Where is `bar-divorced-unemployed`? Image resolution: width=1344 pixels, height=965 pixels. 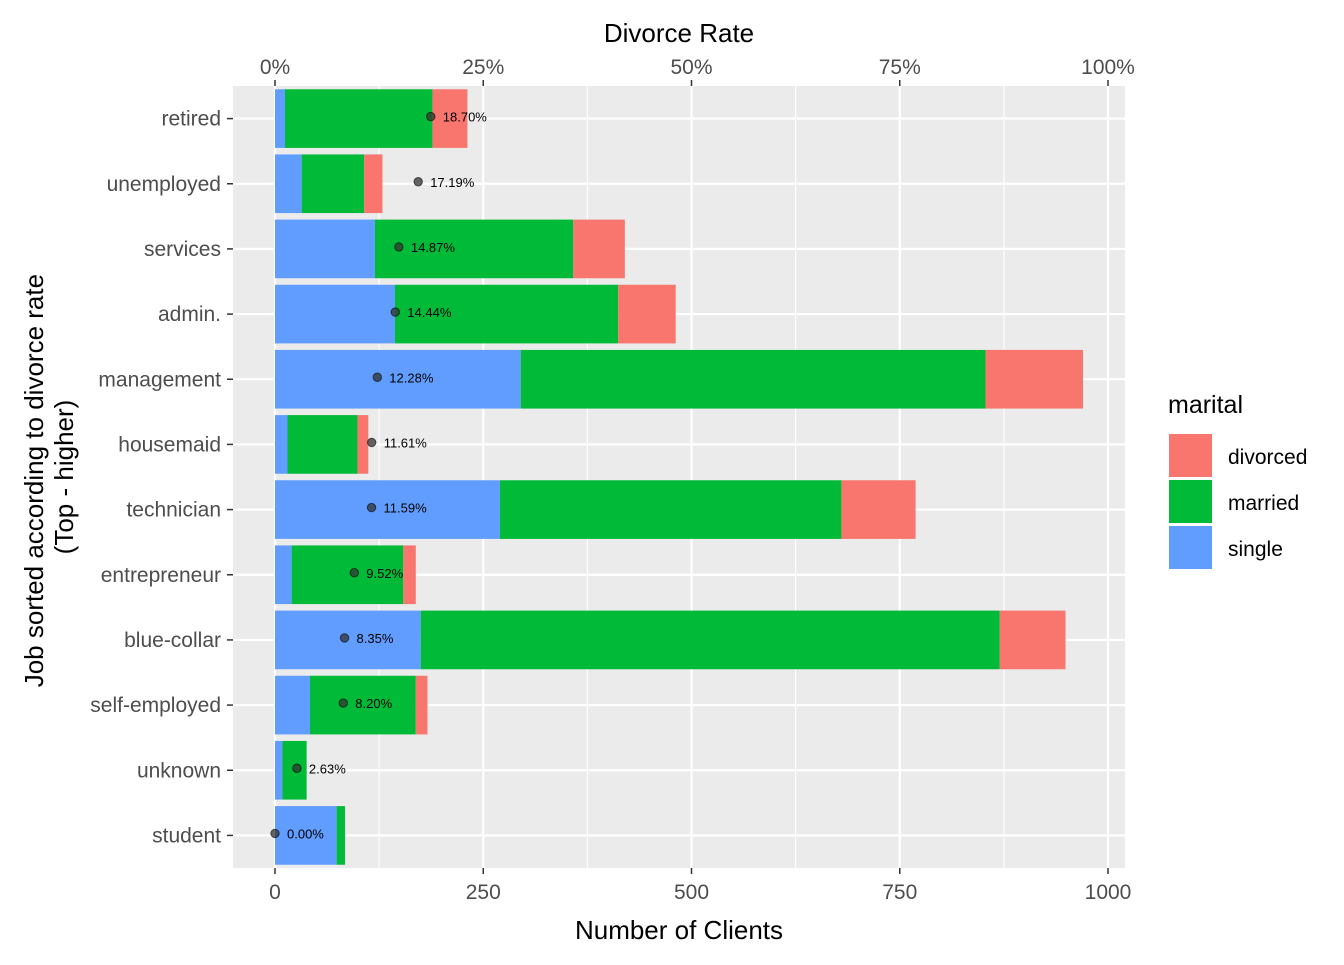 bar-divorced-unemployed is located at coordinates (373, 184).